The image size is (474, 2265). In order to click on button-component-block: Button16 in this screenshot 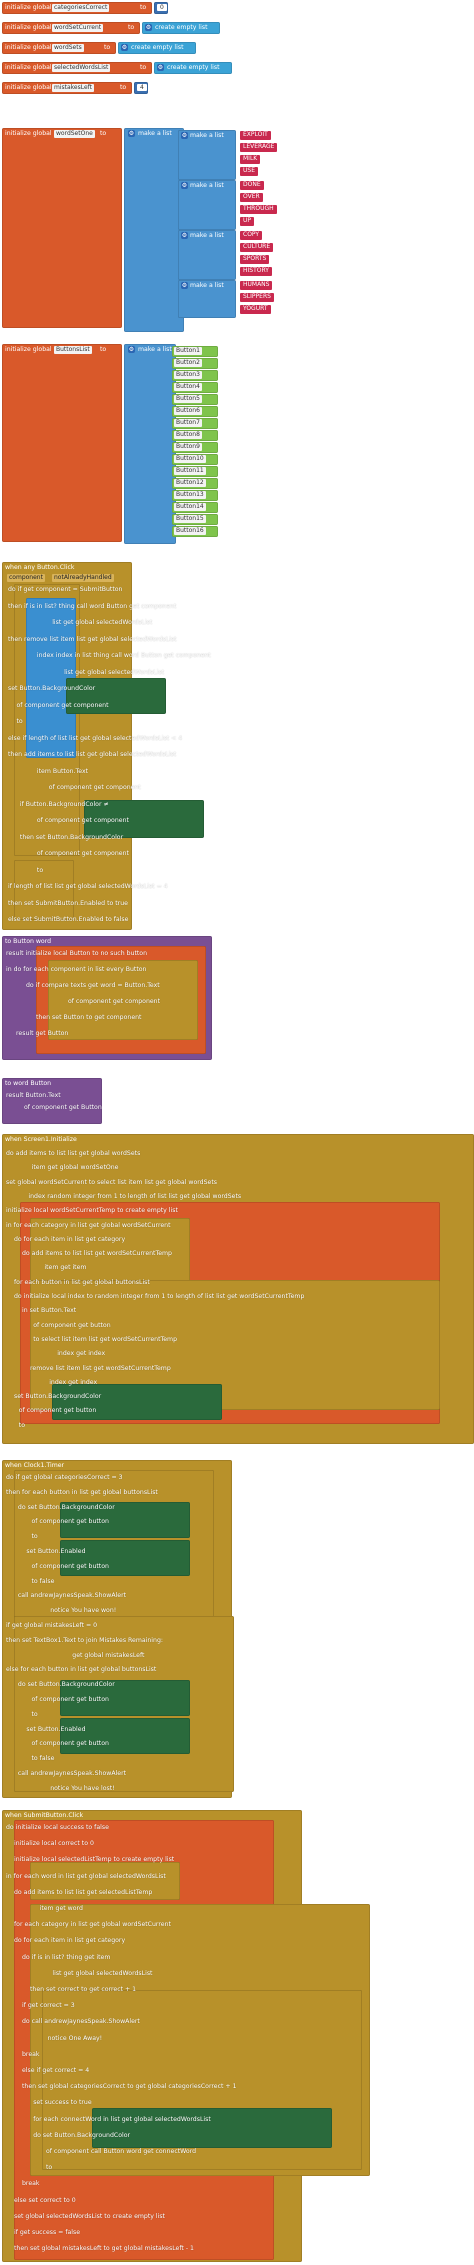, I will do `click(195, 531)`.